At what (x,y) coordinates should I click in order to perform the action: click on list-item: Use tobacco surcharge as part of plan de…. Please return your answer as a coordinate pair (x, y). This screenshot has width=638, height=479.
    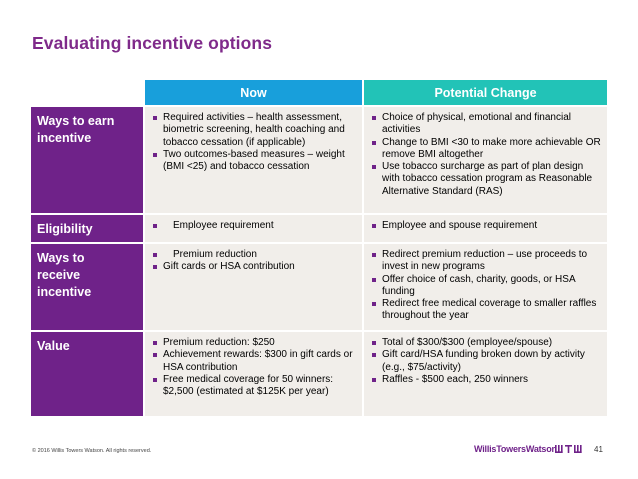
    Looking at the image, I should click on (485, 179).